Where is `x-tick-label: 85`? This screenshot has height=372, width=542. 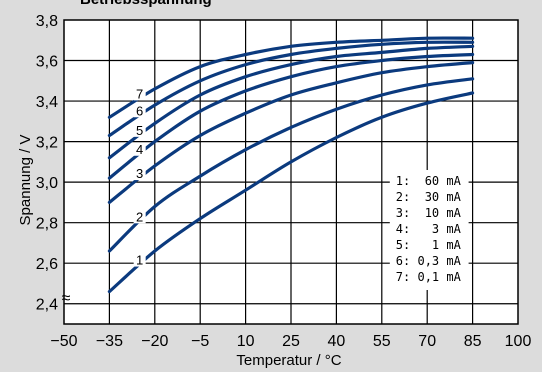 x-tick-label: 85 is located at coordinates (473, 341).